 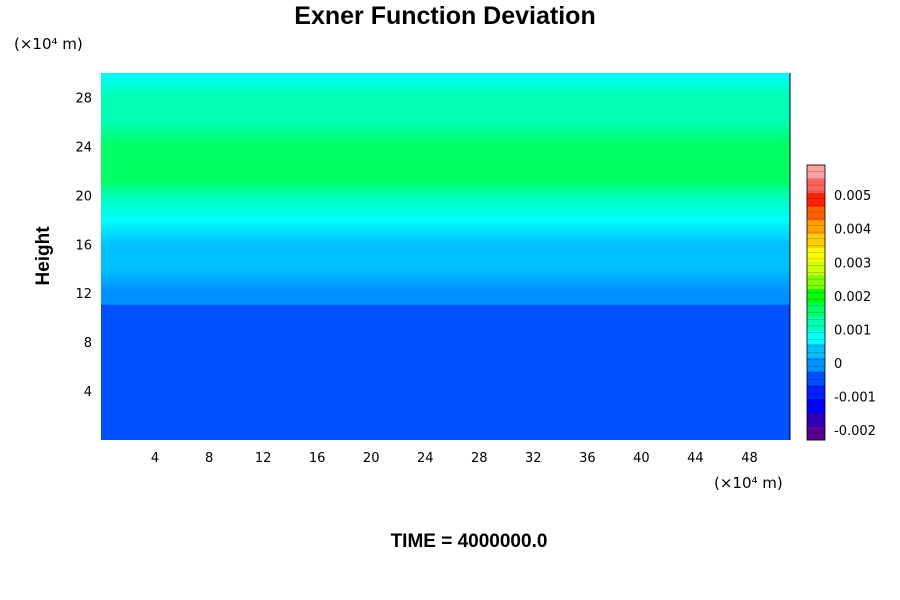 What do you see at coordinates (43, 256) in the screenshot?
I see `y-axis-label: Height` at bounding box center [43, 256].